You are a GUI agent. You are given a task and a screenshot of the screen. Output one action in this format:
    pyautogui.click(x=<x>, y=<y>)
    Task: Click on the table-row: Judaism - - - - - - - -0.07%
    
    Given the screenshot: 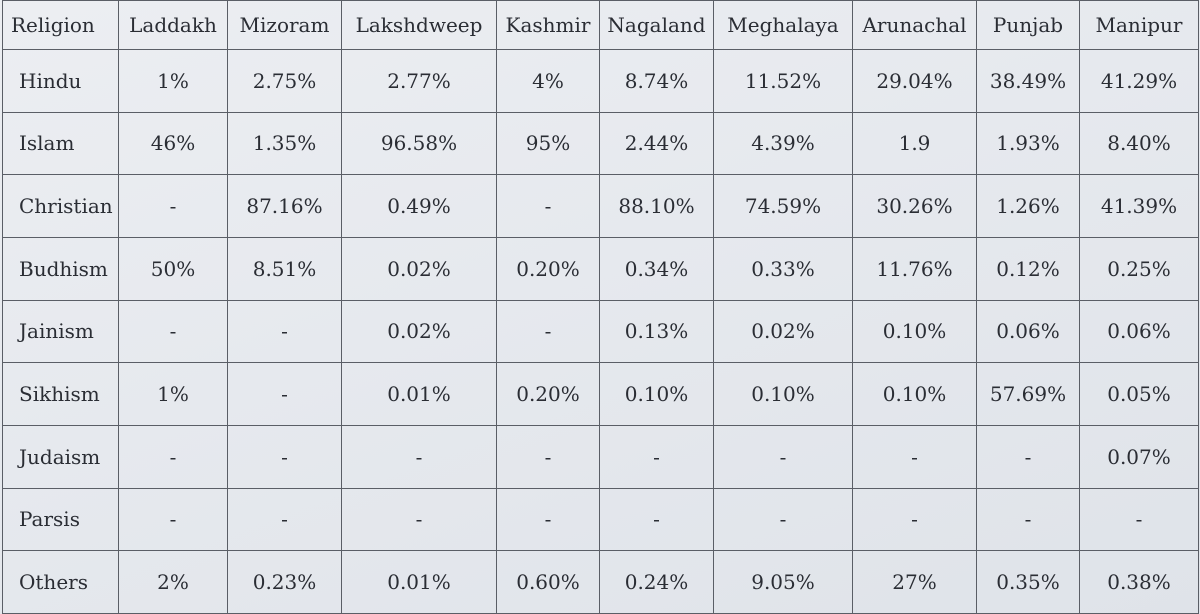 What is the action you would take?
    pyautogui.click(x=600, y=456)
    